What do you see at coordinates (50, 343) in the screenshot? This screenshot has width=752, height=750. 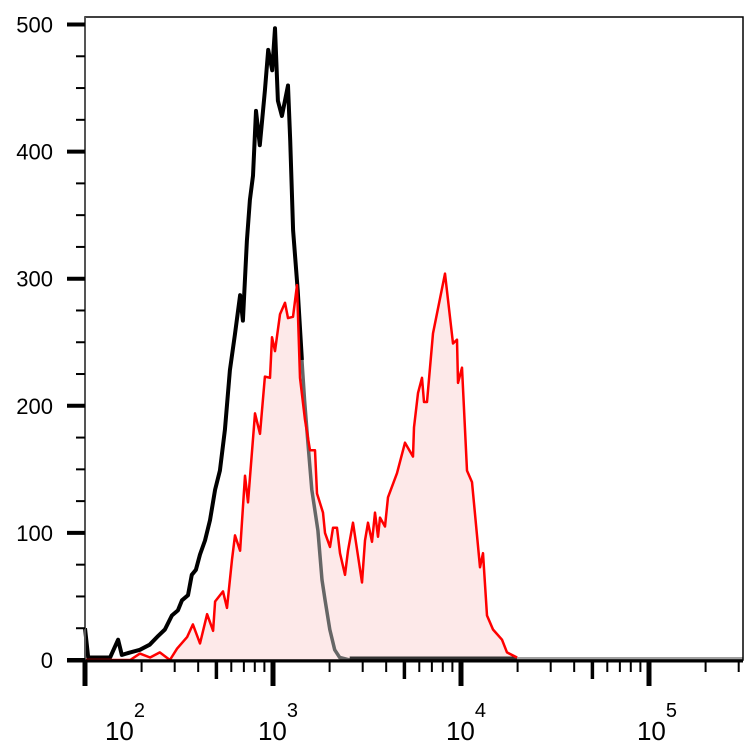 I see `y-axis: 0 100 200 300 400 500` at bounding box center [50, 343].